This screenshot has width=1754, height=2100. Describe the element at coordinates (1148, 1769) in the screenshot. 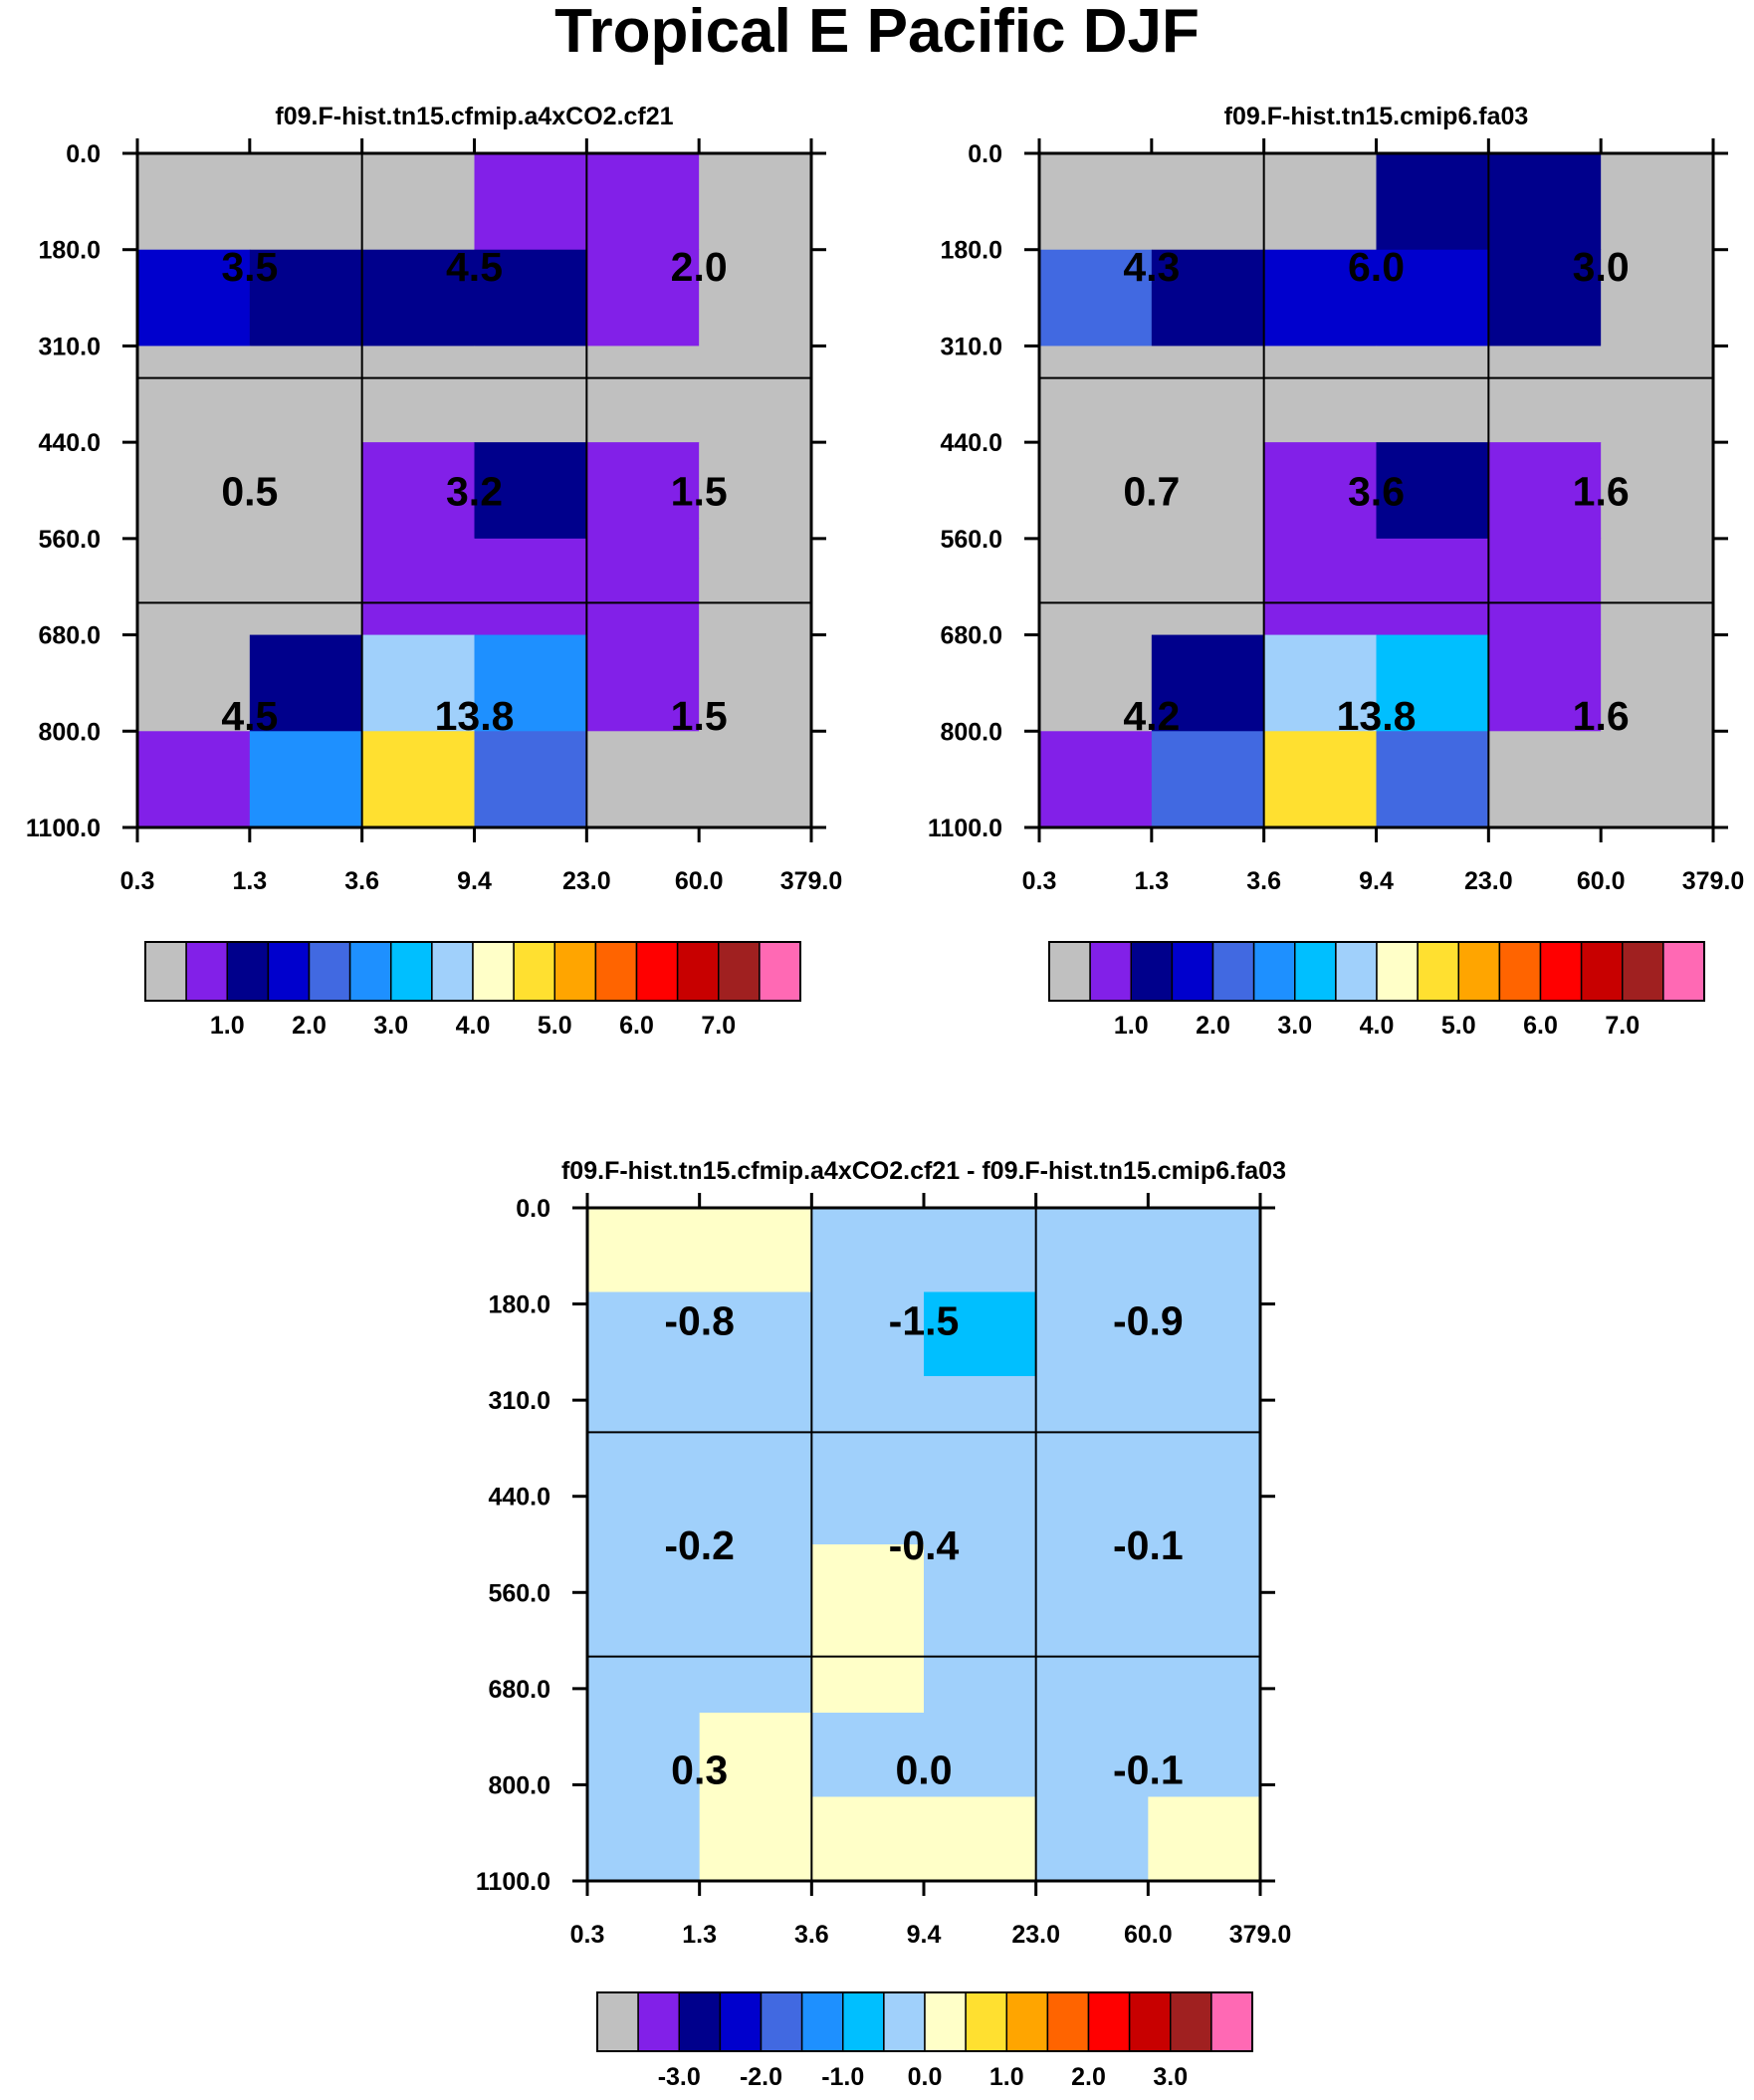

I see `data-label: -0.1` at that location.